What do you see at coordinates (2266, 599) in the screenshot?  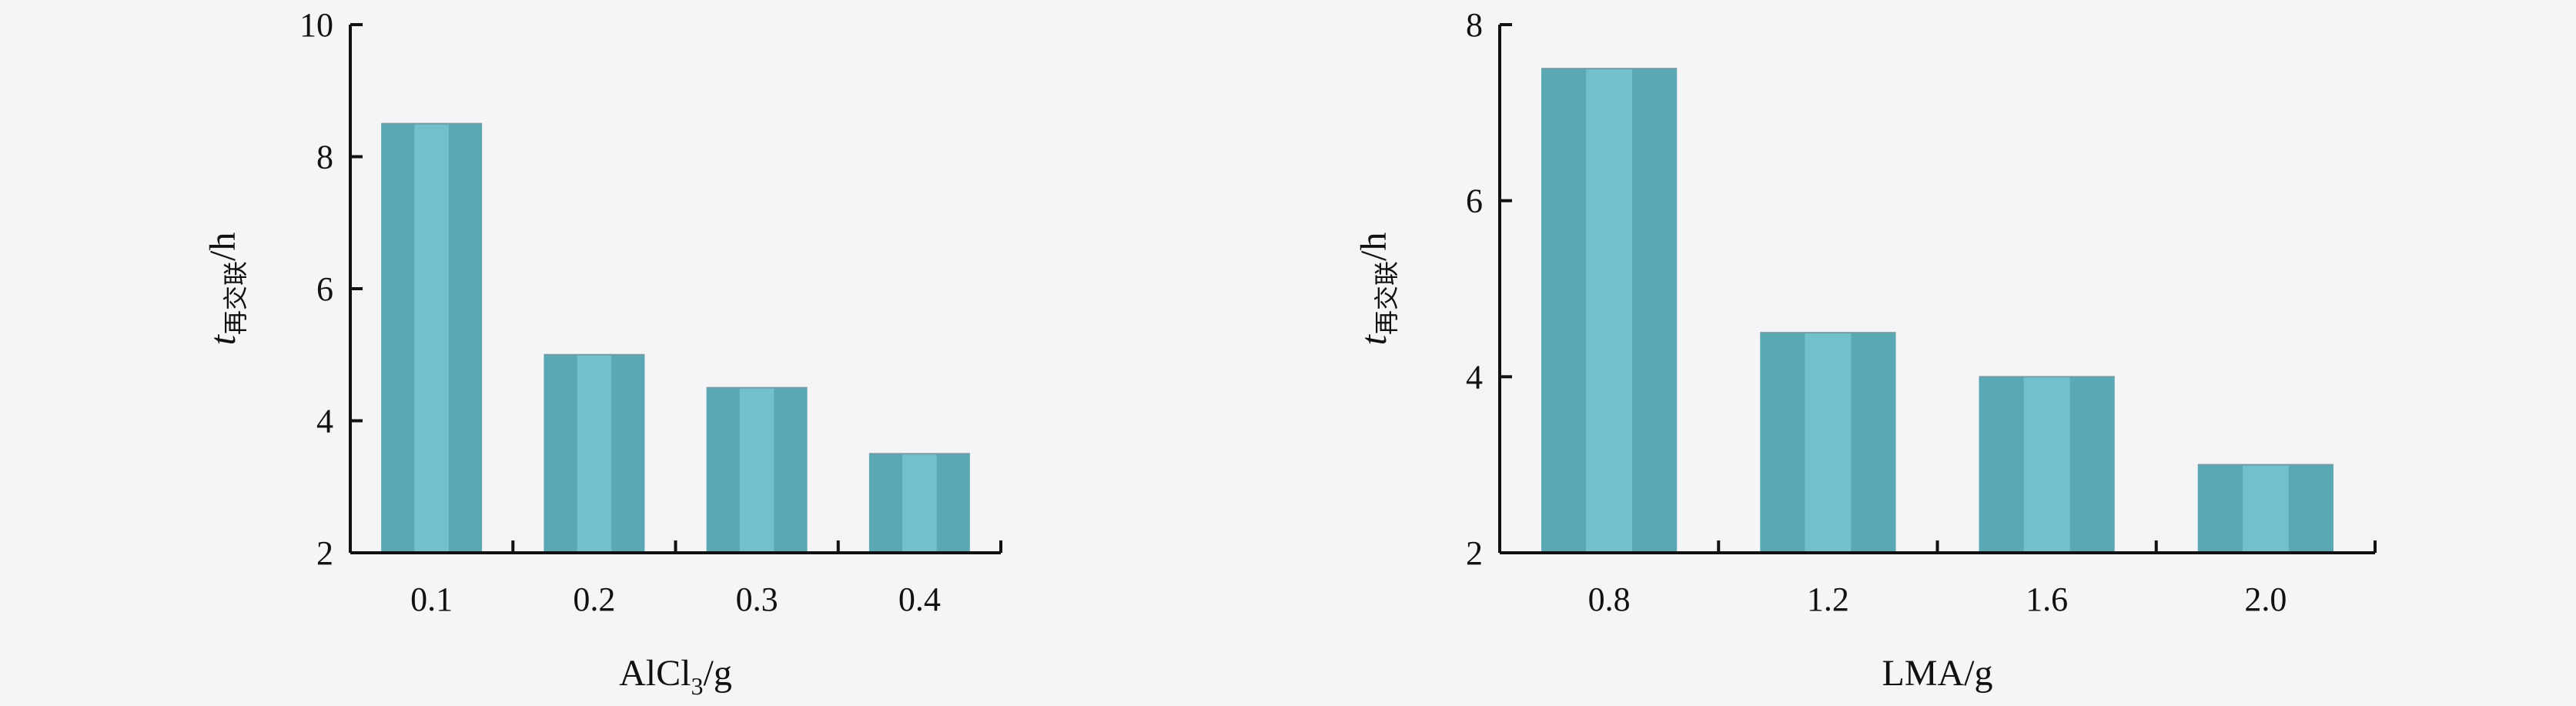 I see `x-tick-label: 2.0` at bounding box center [2266, 599].